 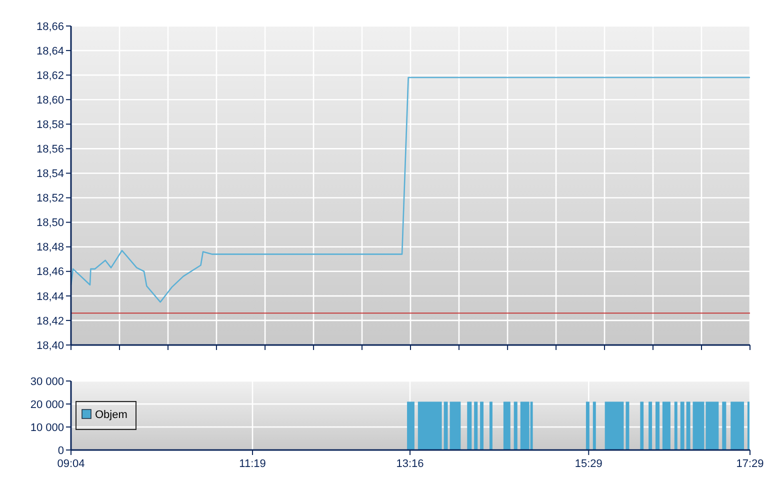 I want to click on y-tick-label: 20 000, so click(x=47, y=404).